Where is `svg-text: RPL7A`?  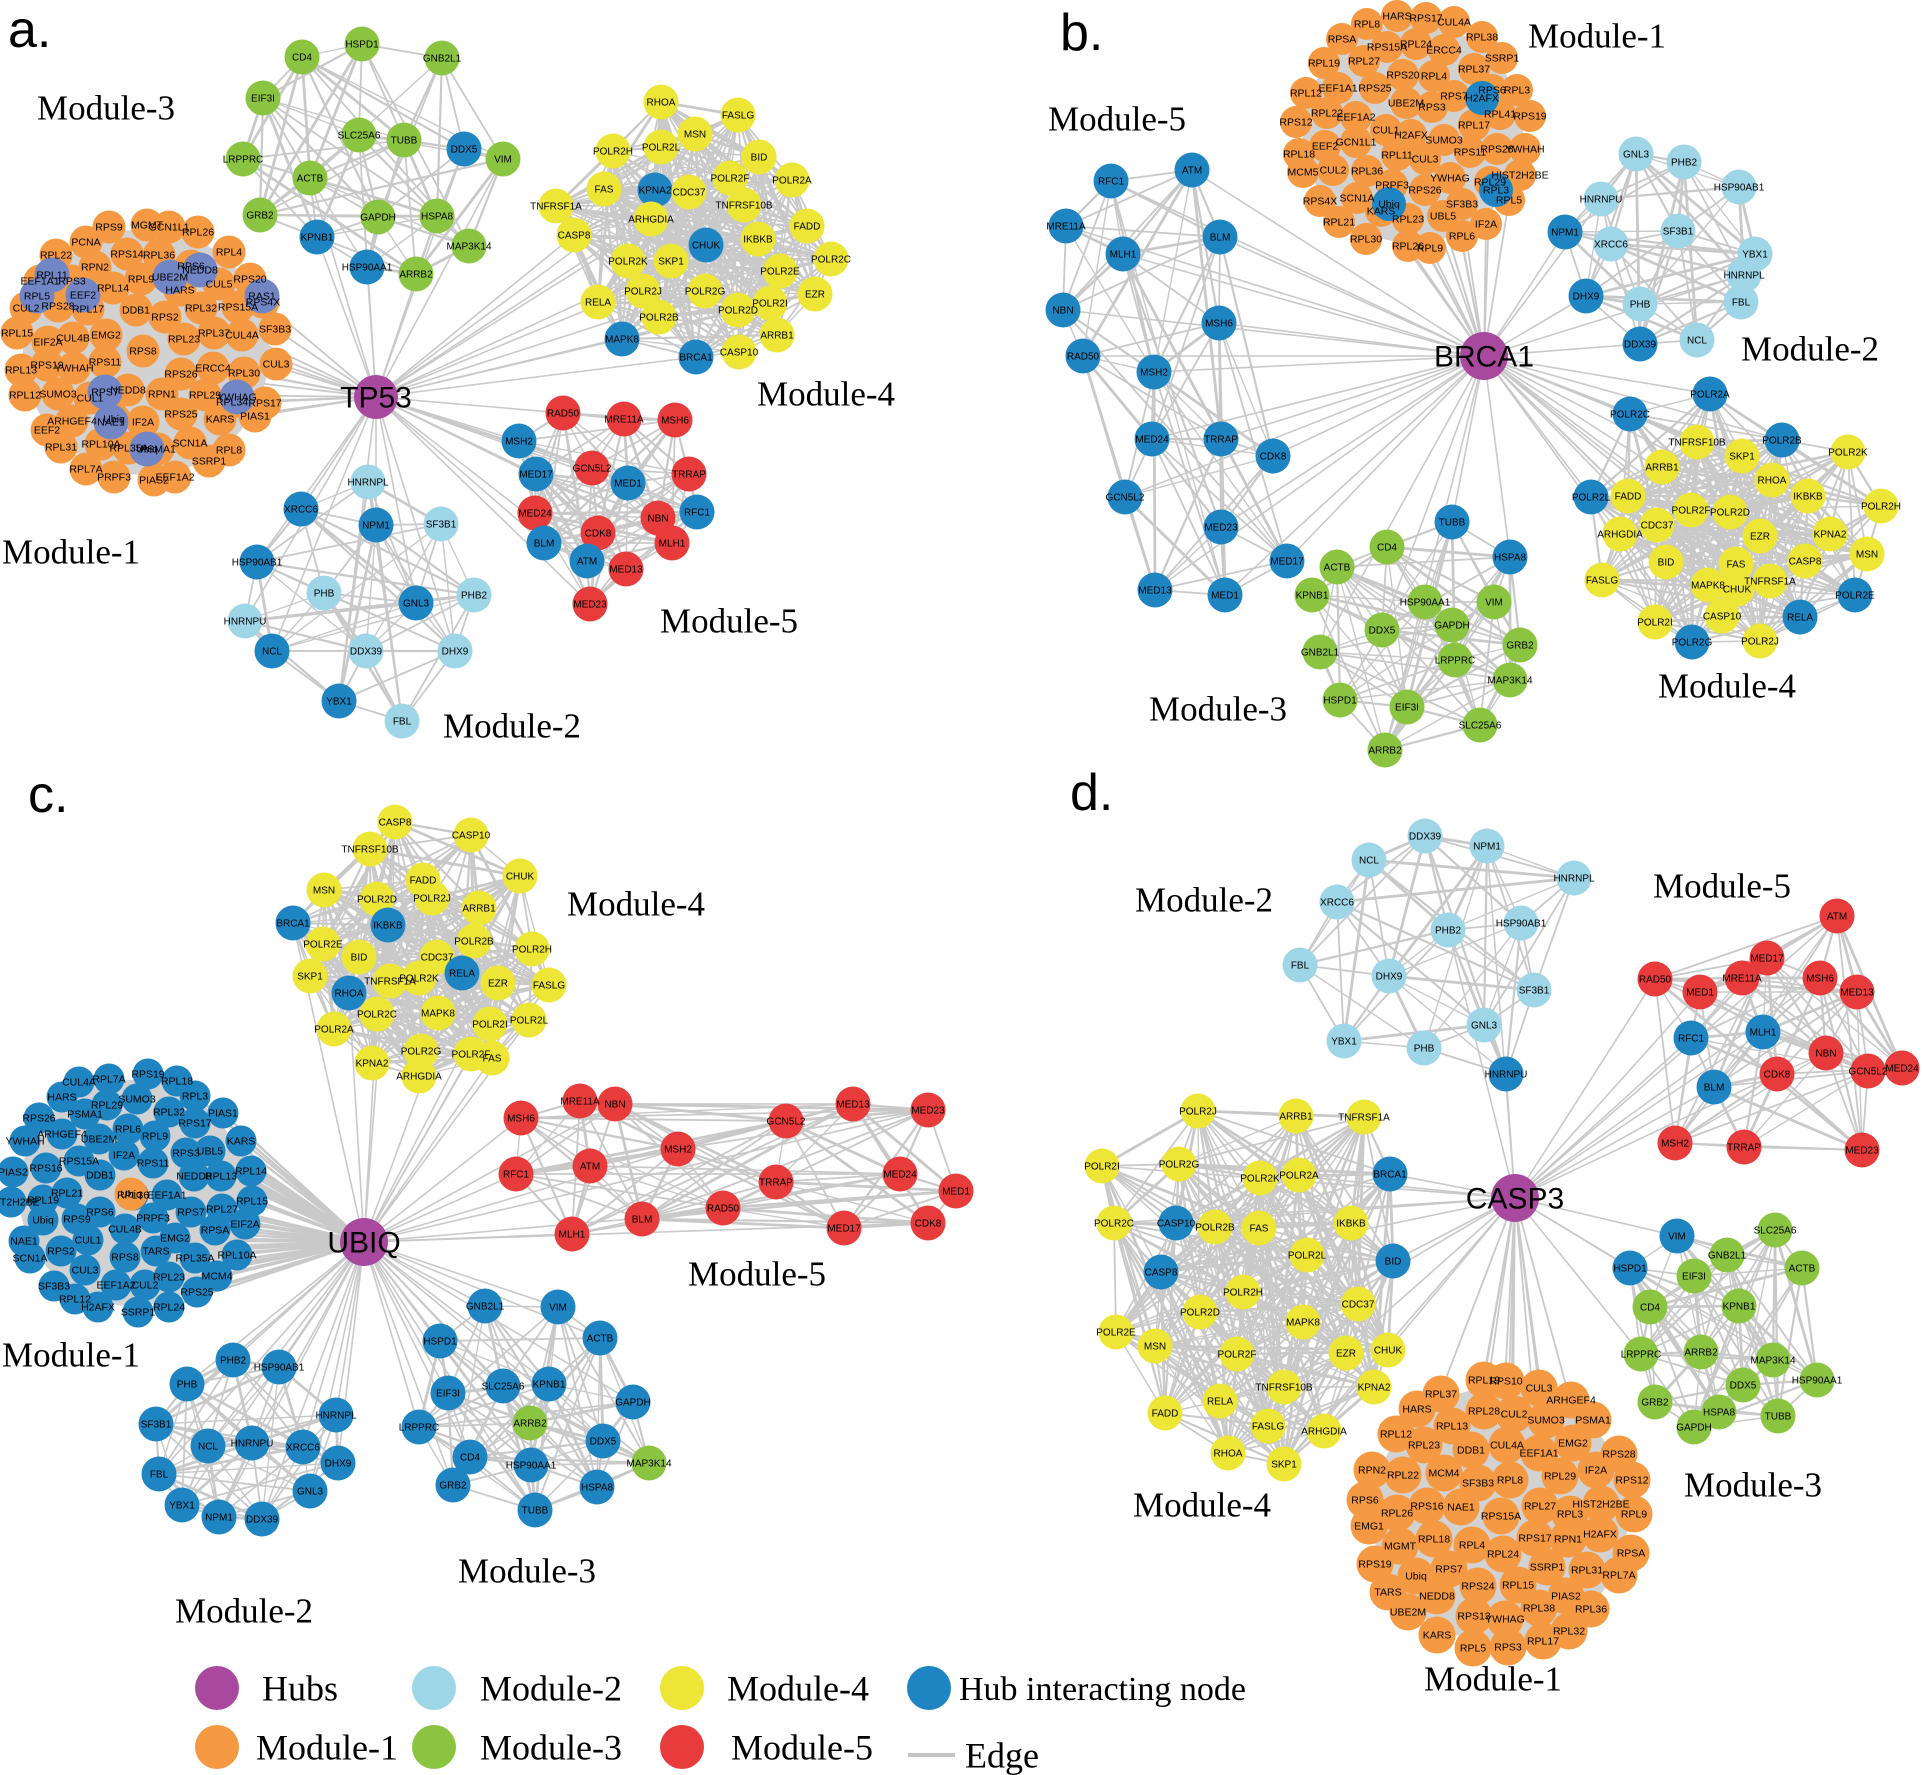 svg-text: RPL7A is located at coordinates (1618, 1576).